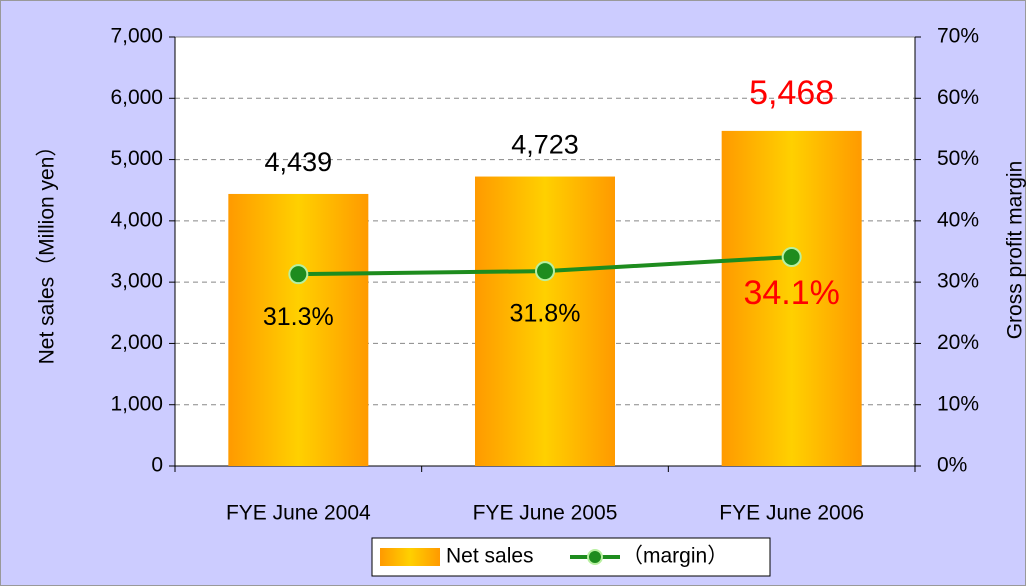  Describe the element at coordinates (791, 93) in the screenshot. I see `bar-value-label: 5,468` at that location.